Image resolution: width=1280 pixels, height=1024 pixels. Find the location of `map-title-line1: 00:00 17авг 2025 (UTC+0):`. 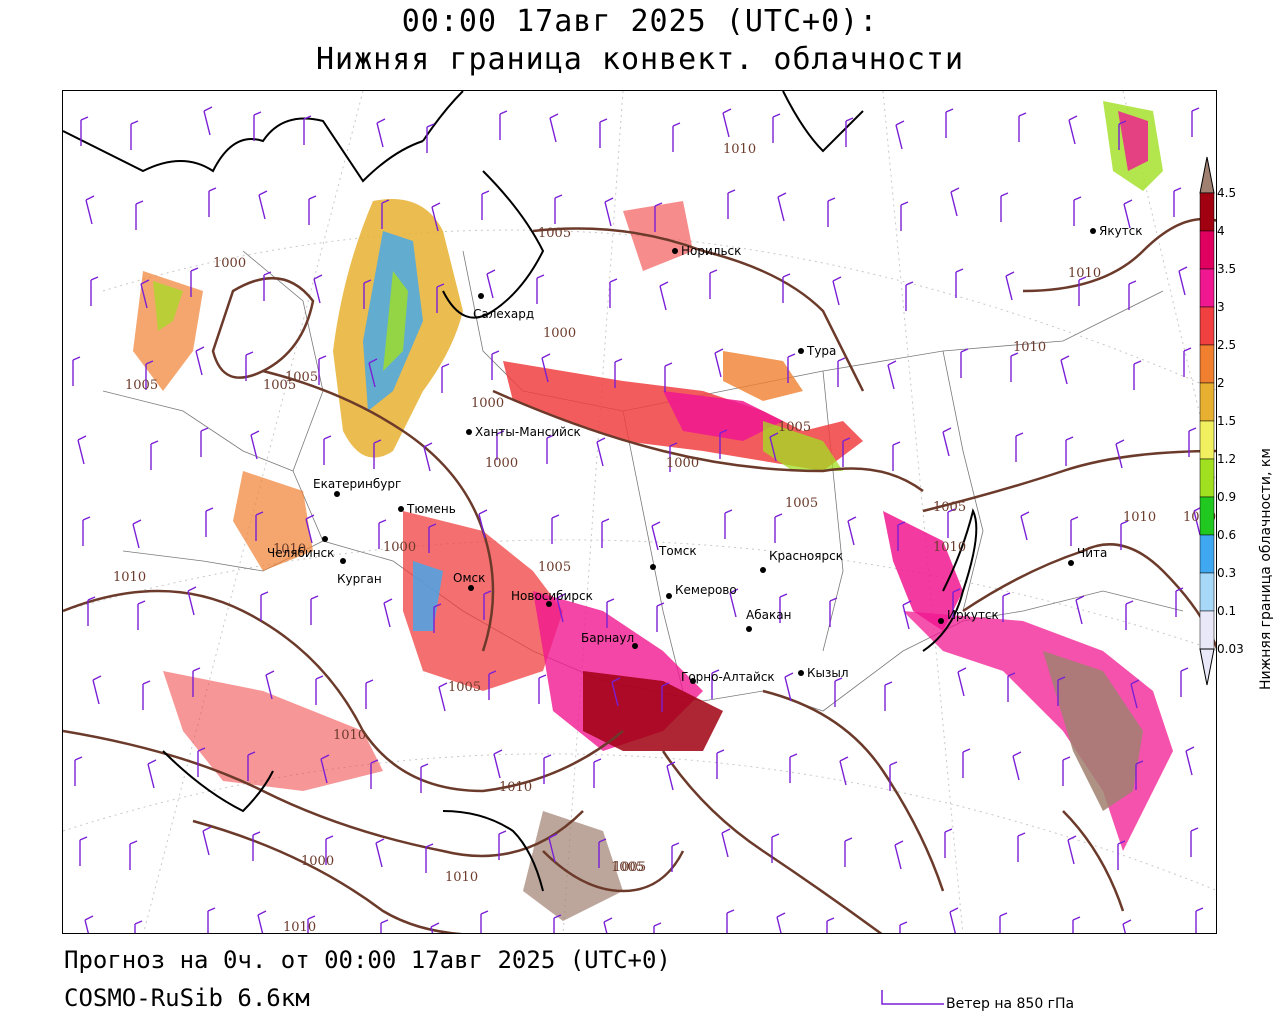

map-title-line1: 00:00 17авг 2025 (UTC+0): is located at coordinates (640, 21).